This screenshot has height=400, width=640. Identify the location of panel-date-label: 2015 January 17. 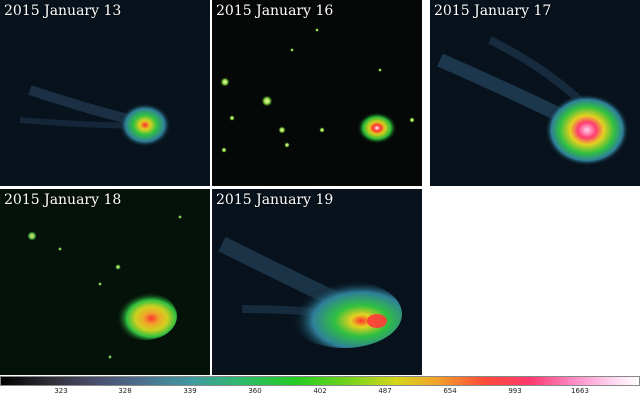
(493, 11).